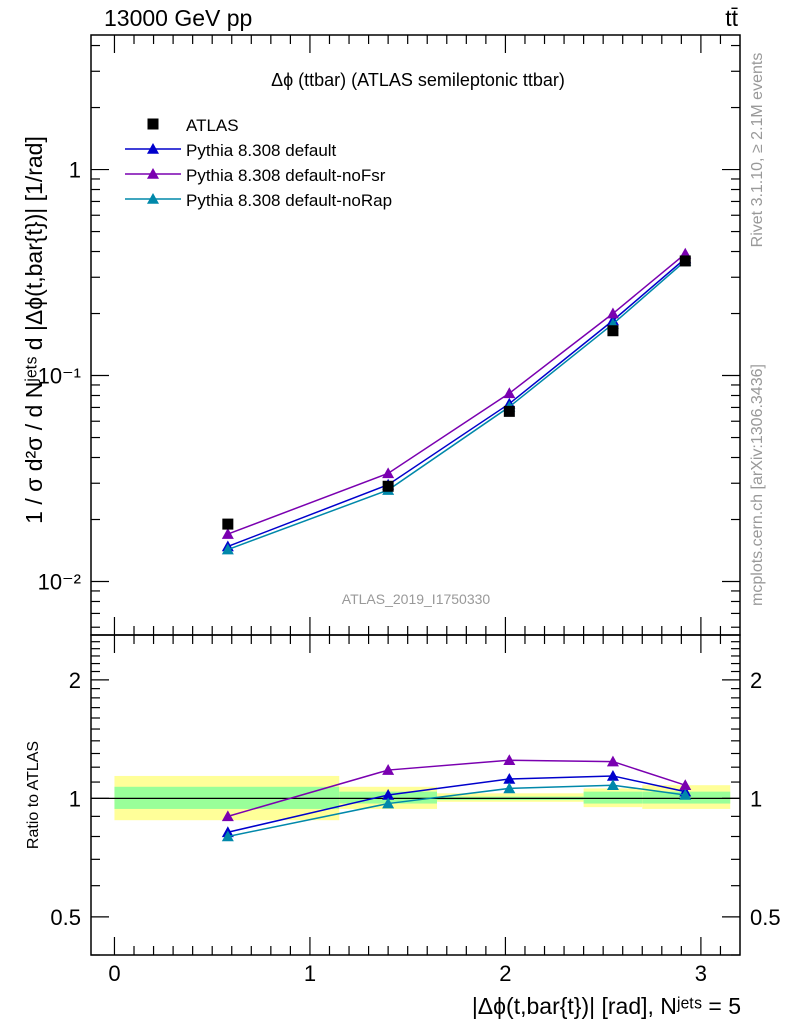 This screenshot has width=786, height=1024. I want to click on ratio-ylabel: Ratio to ATLAS, so click(33, 795).